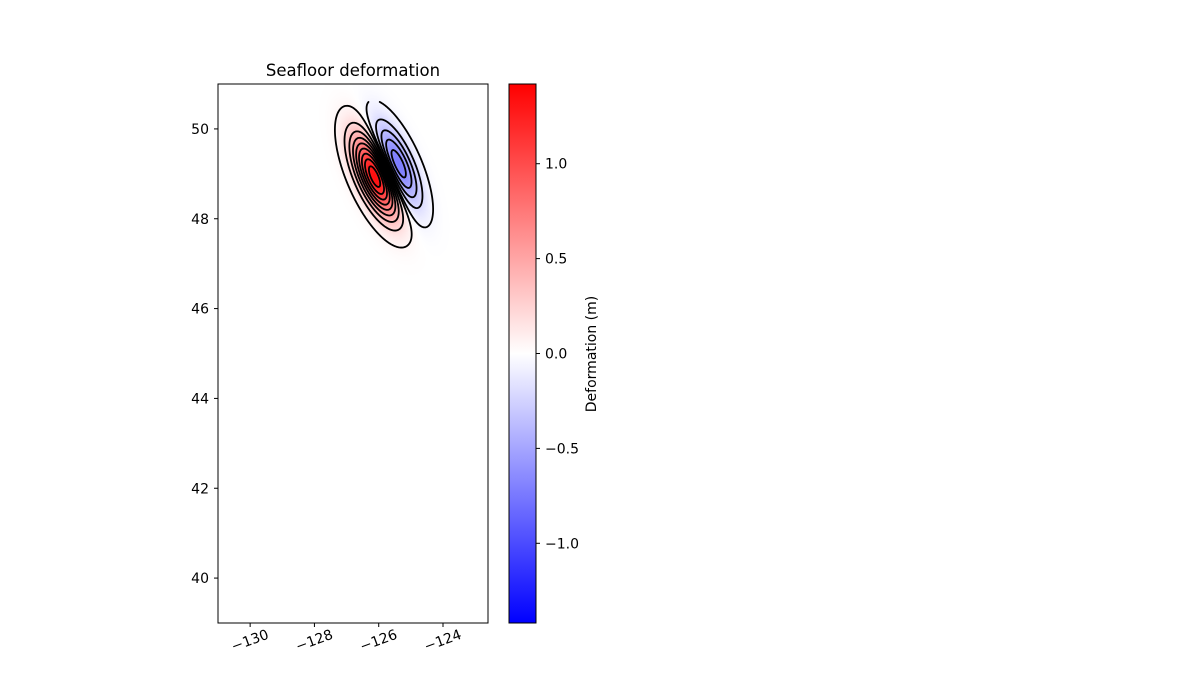 Image resolution: width=1200 pixels, height=700 pixels. Describe the element at coordinates (556, 165) in the screenshot. I see `colorbar-tick-label: 1.0` at that location.